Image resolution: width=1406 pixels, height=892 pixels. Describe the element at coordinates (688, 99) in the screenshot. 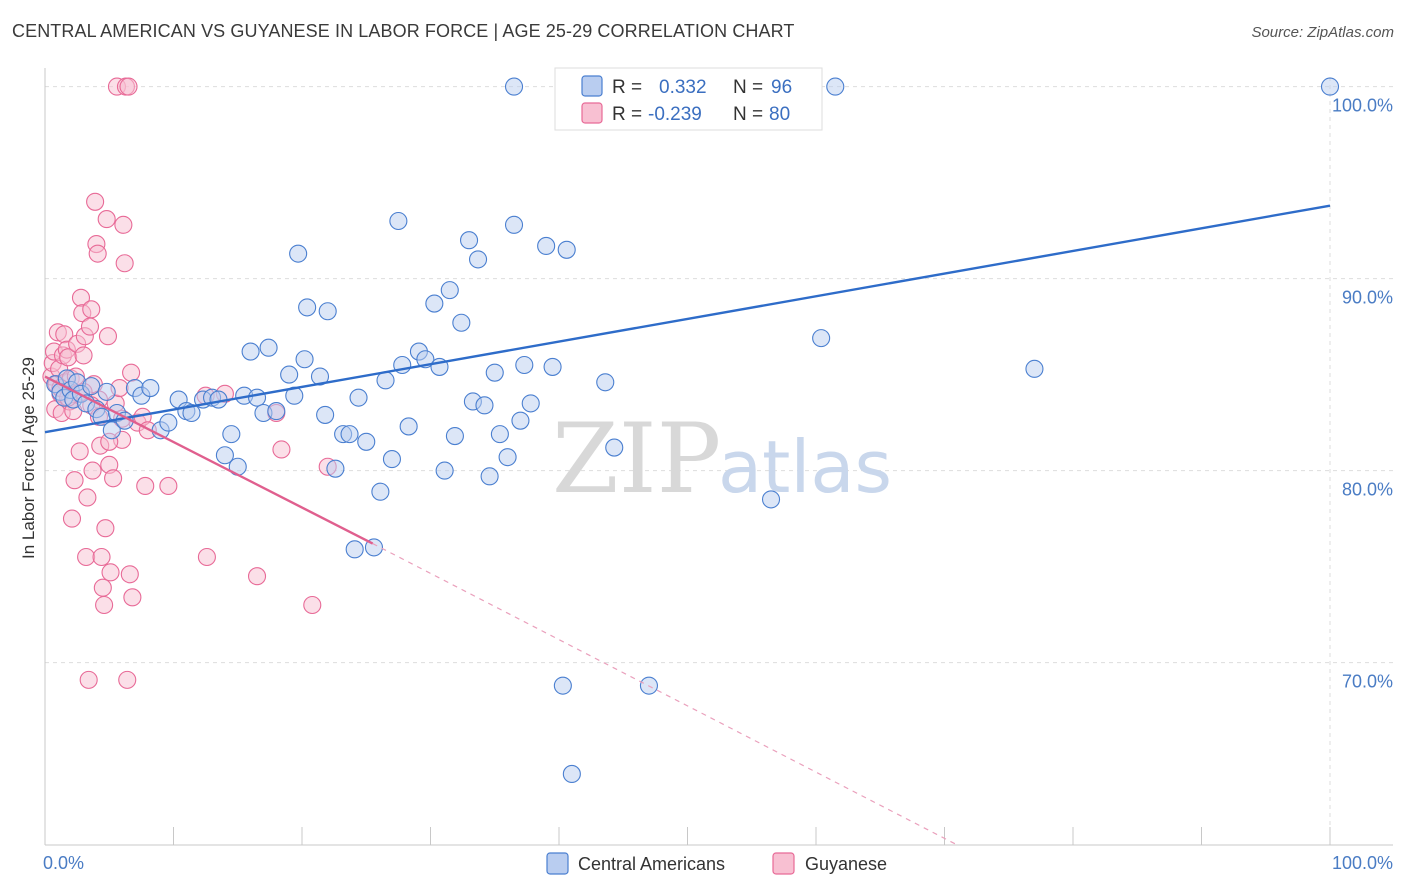

I see `legend-box: R = 0.332 N = 96 R = -0.239 N = 80` at that location.